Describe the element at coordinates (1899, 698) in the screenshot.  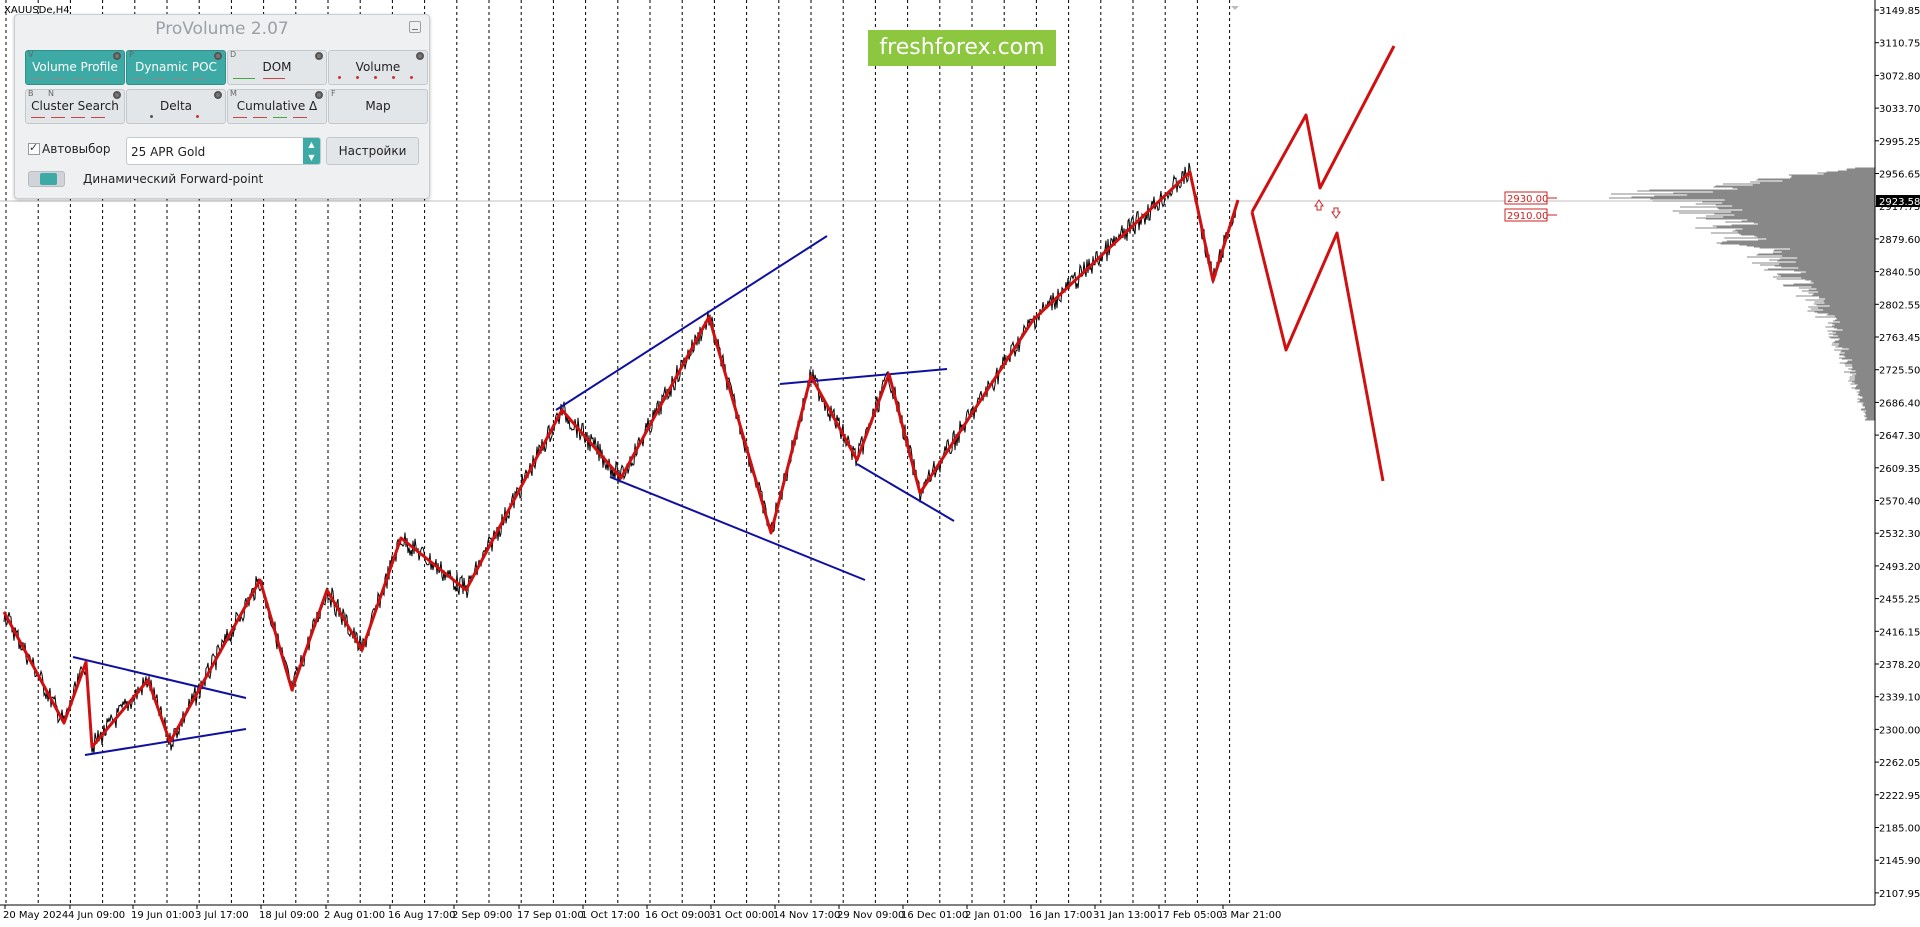
I see `price-tick-label: 2339.10` at that location.